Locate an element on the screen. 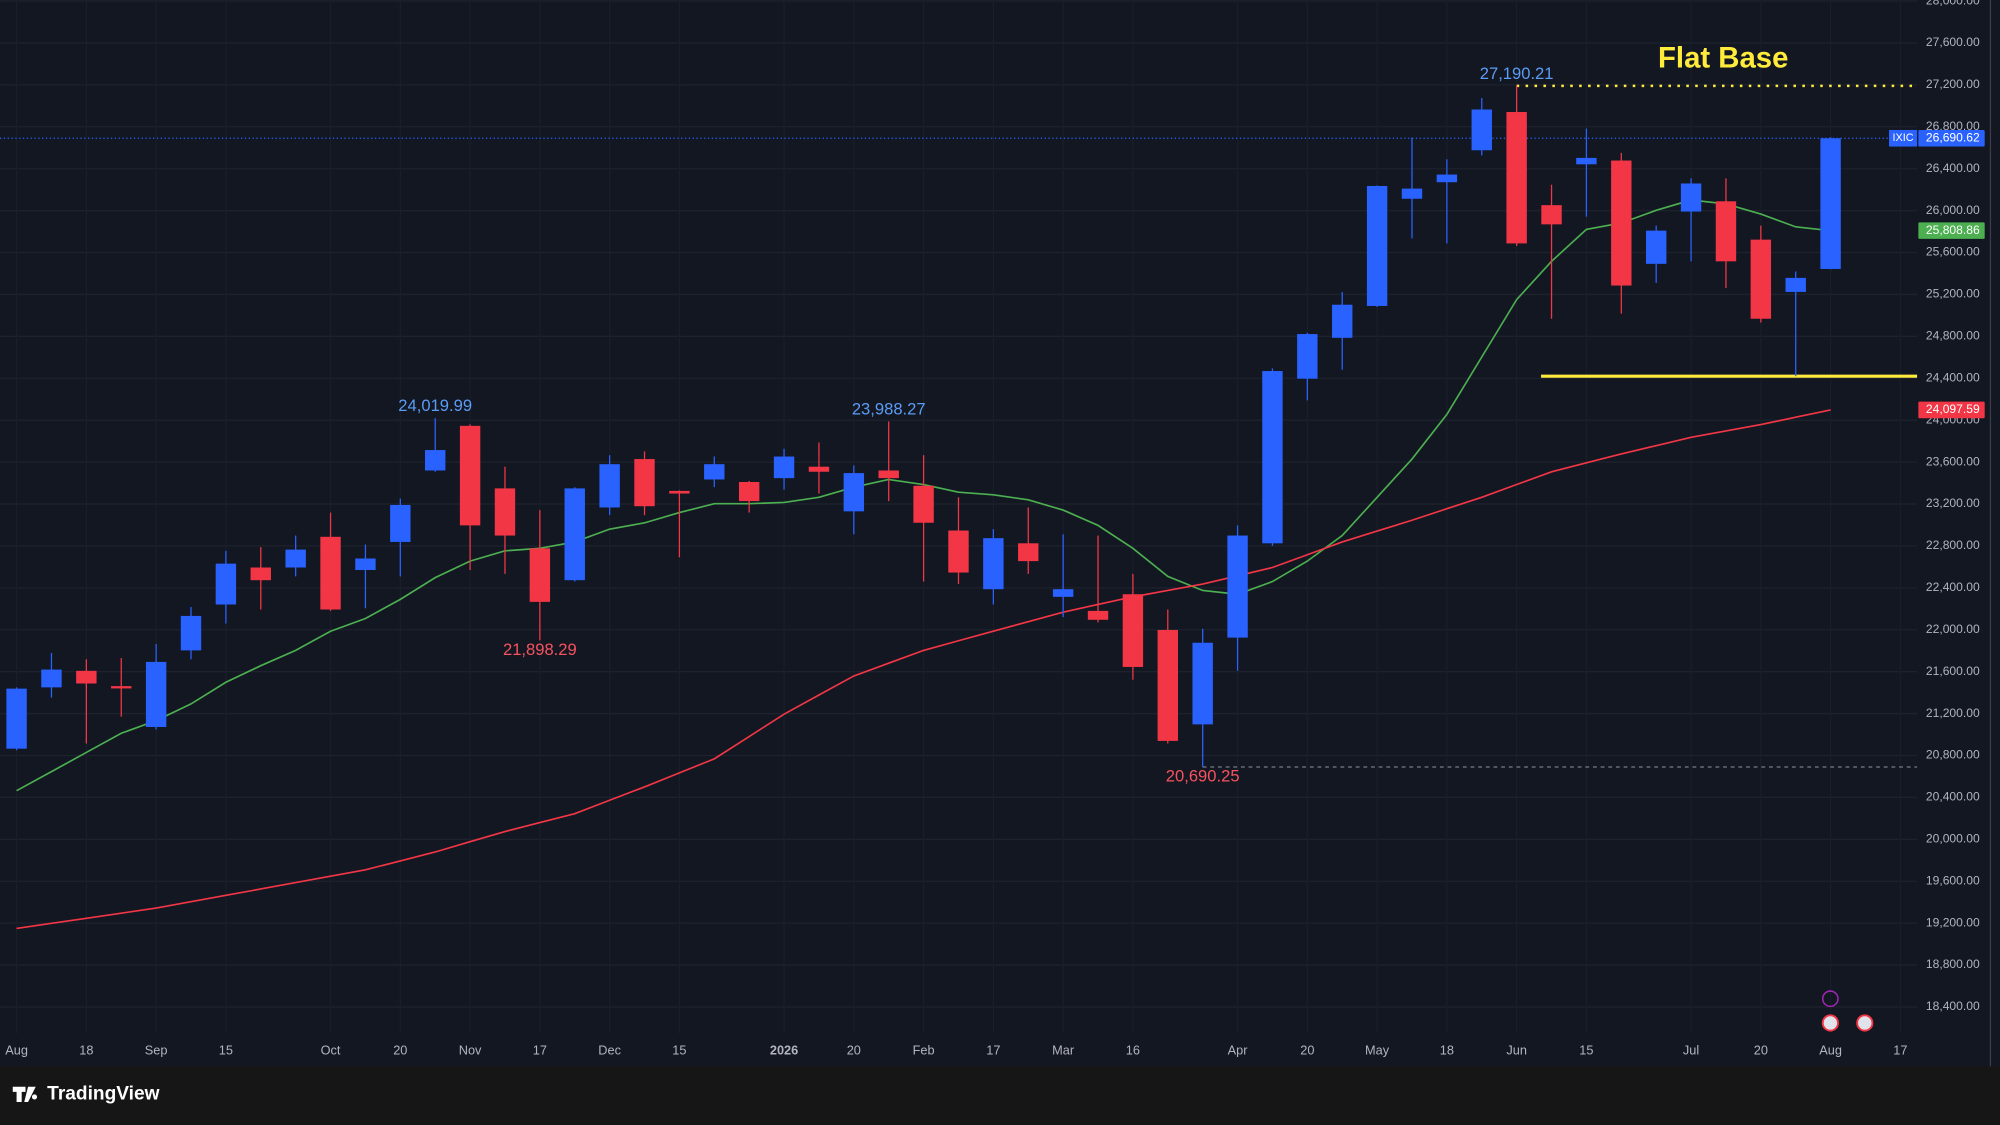  y-tick-label: 18,400.00 is located at coordinates (1953, 1006).